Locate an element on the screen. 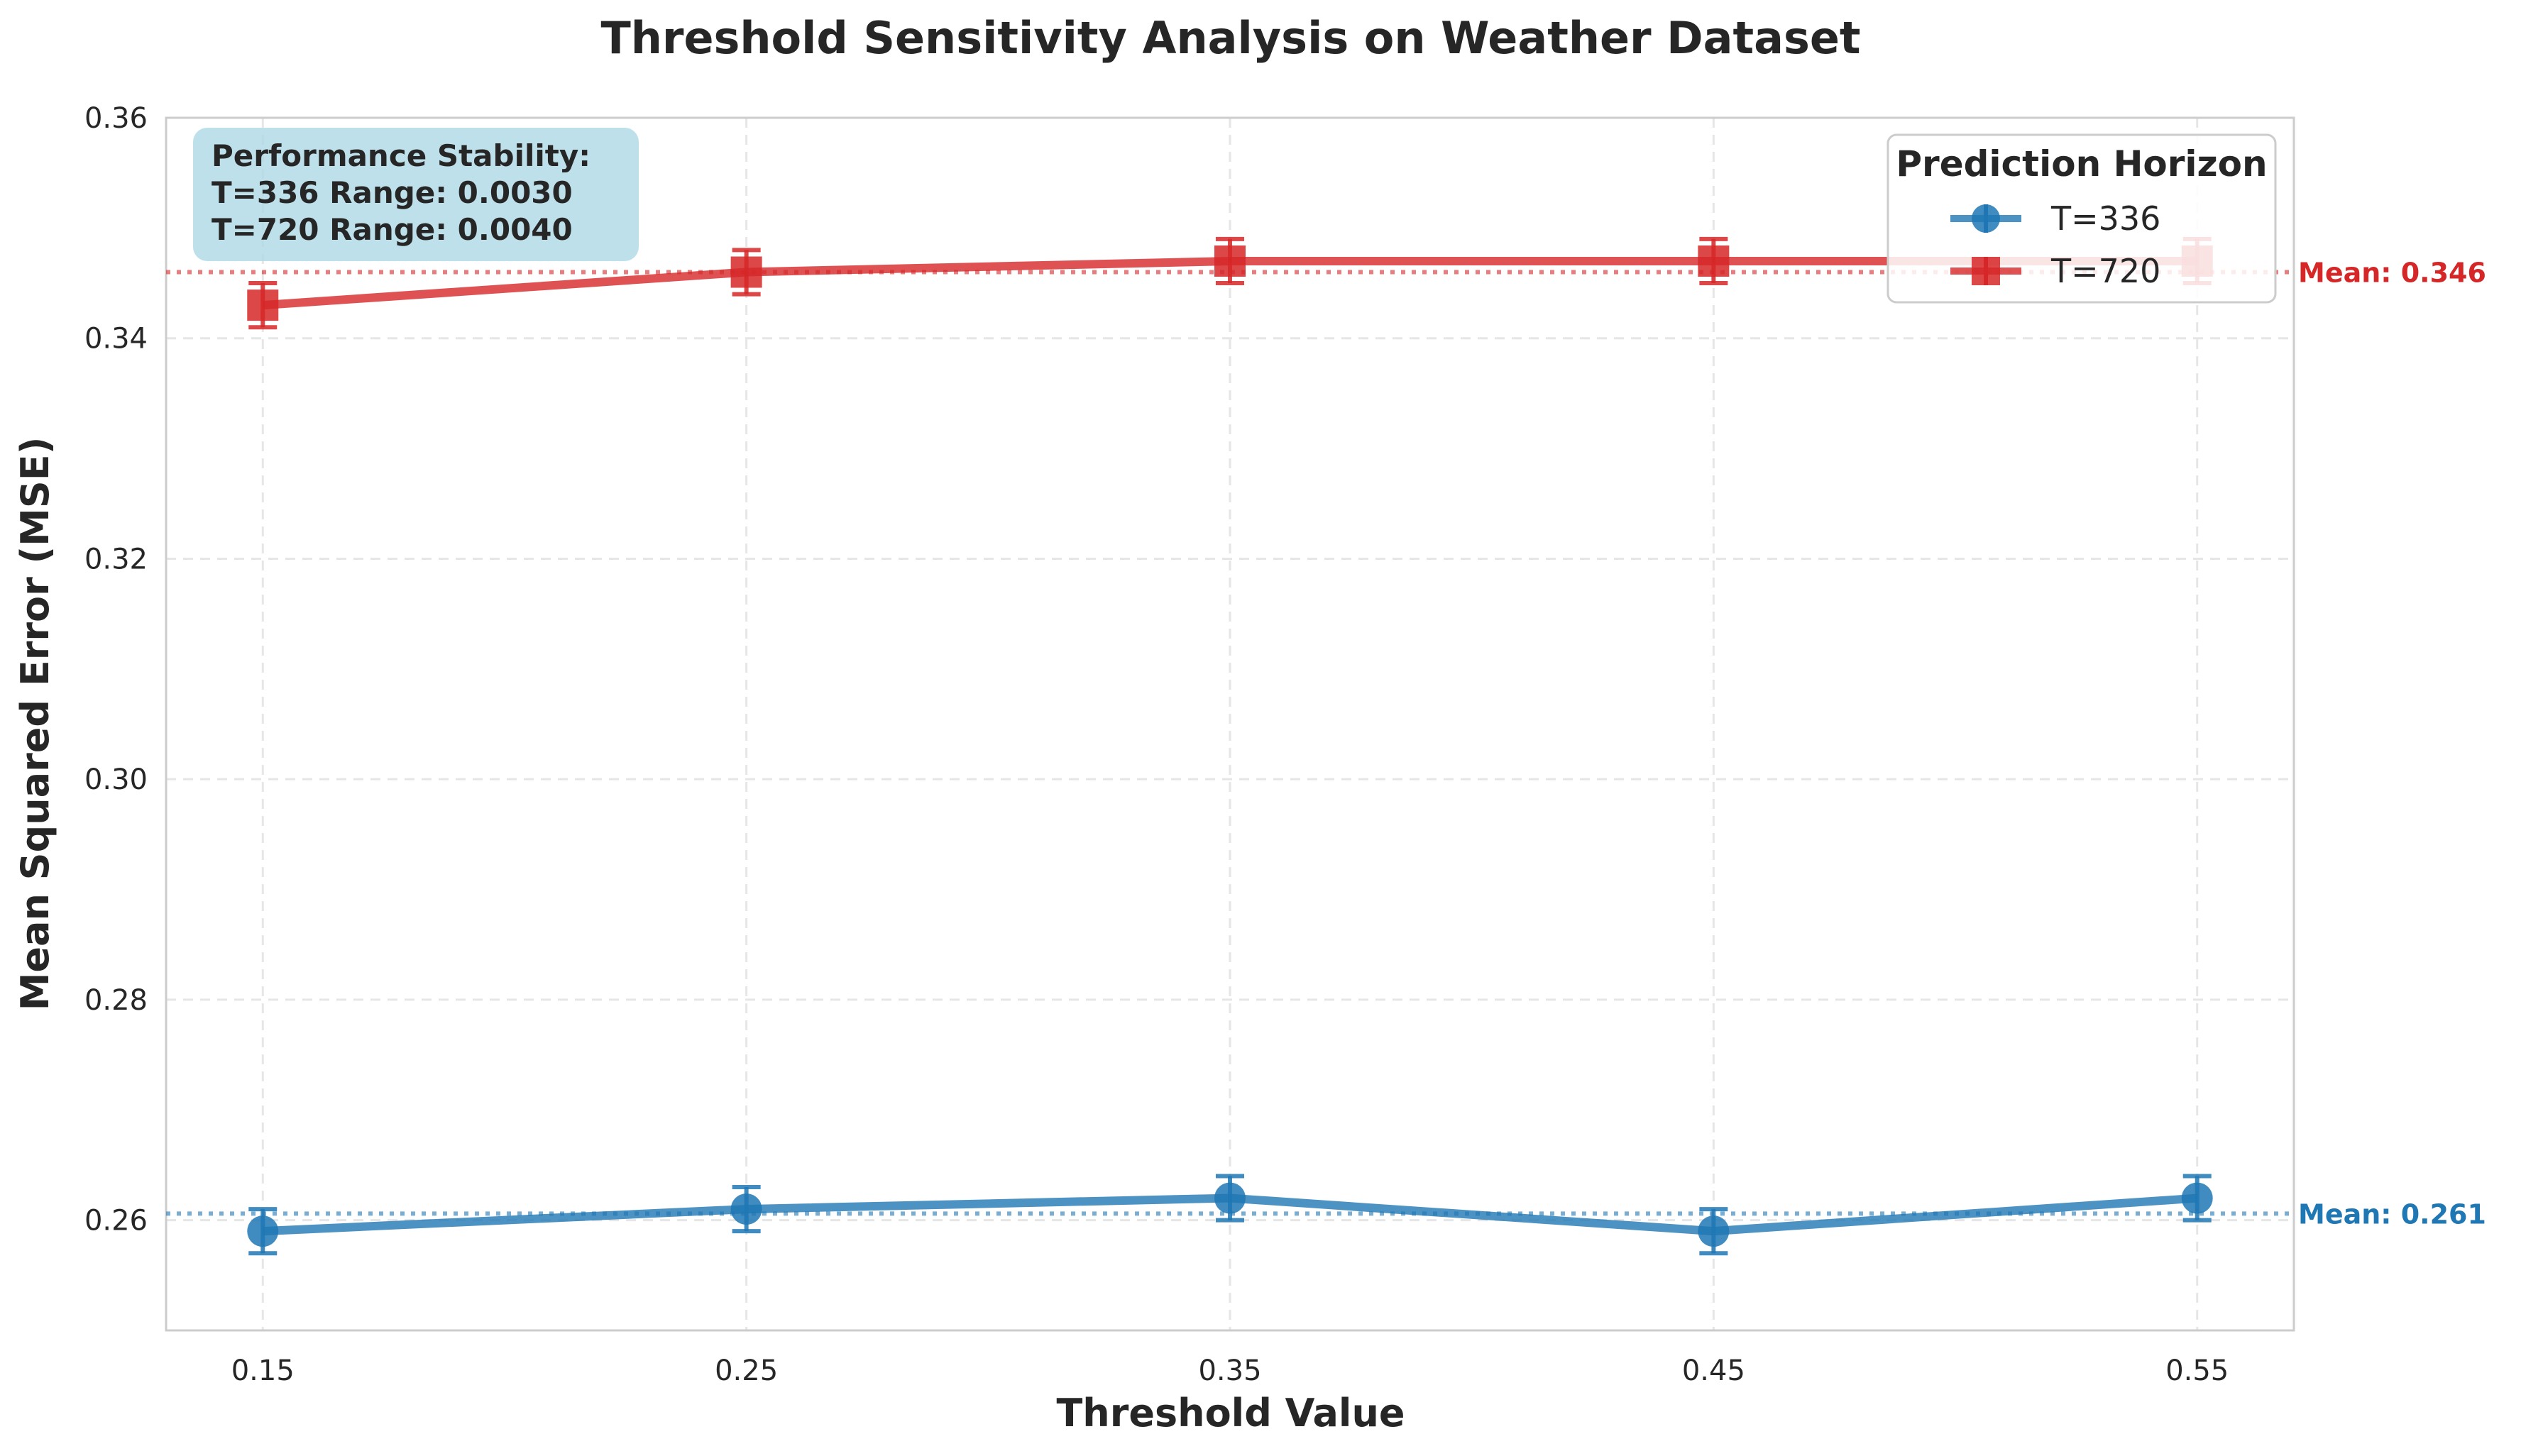 This screenshot has height=1456, width=2521. annotation-line-3: T=720 Range: 0.0040 is located at coordinates (393, 229).